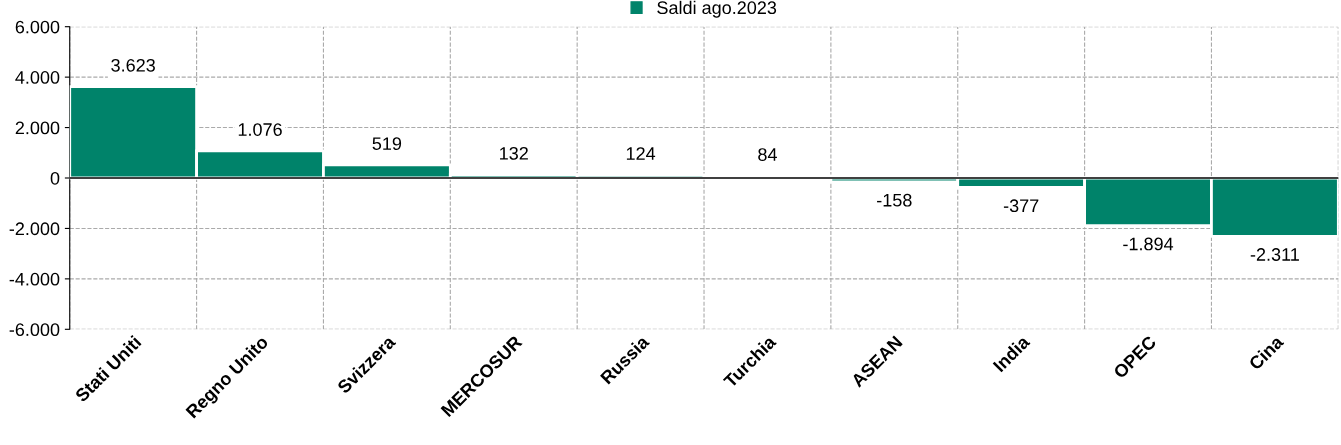  Describe the element at coordinates (37, 77) in the screenshot. I see `y-tick-label: 4.000` at that location.